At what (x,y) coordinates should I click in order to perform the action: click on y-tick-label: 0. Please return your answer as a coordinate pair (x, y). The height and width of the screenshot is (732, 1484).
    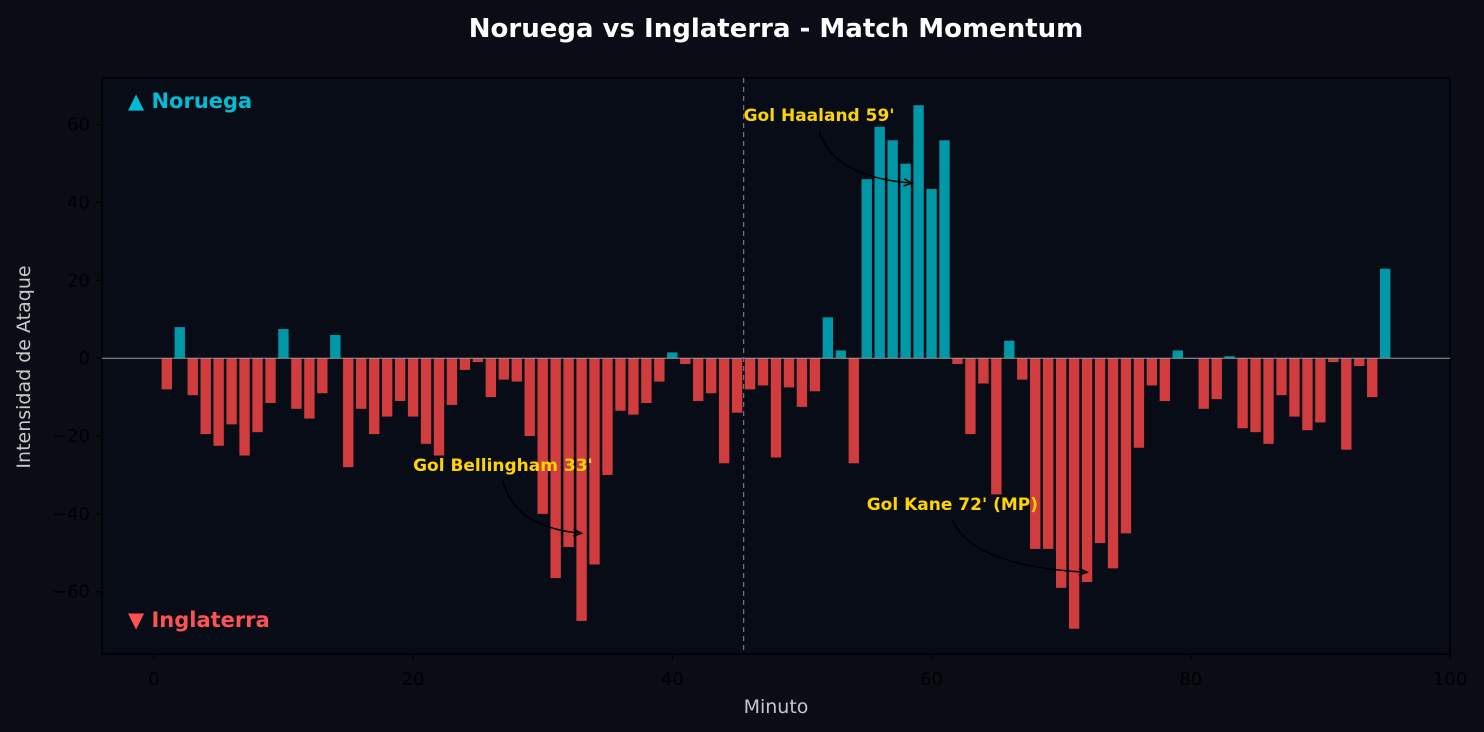
    Looking at the image, I should click on (84, 358).